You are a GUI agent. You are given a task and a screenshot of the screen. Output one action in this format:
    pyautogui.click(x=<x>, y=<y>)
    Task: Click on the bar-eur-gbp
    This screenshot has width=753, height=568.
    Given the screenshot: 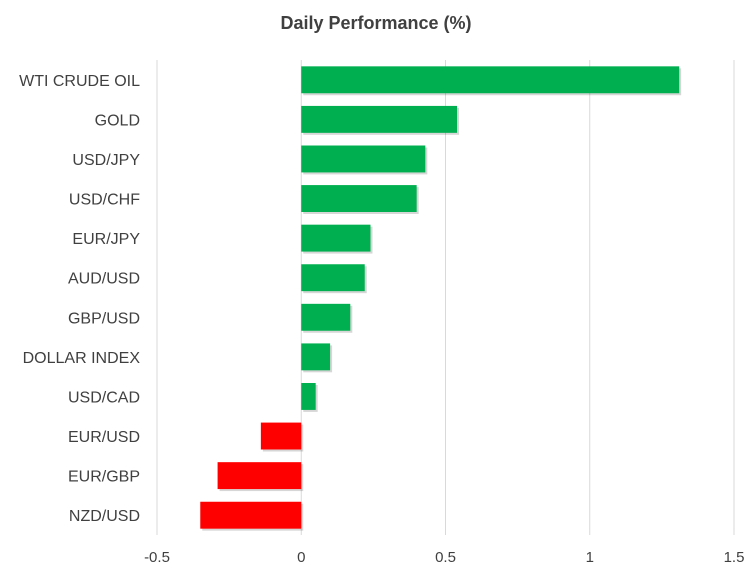 What is the action you would take?
    pyautogui.click(x=259, y=476)
    